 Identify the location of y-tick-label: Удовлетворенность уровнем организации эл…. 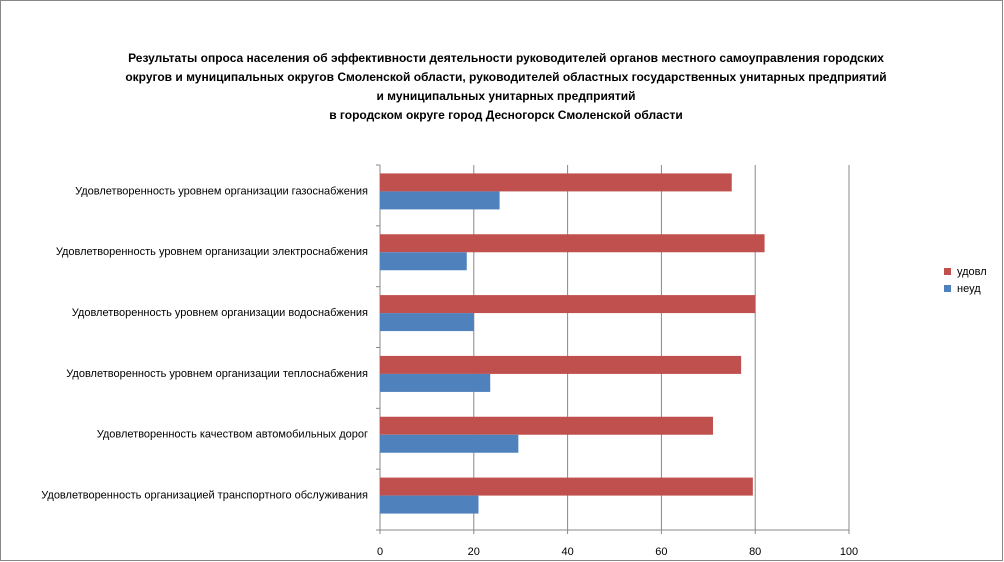
(212, 252).